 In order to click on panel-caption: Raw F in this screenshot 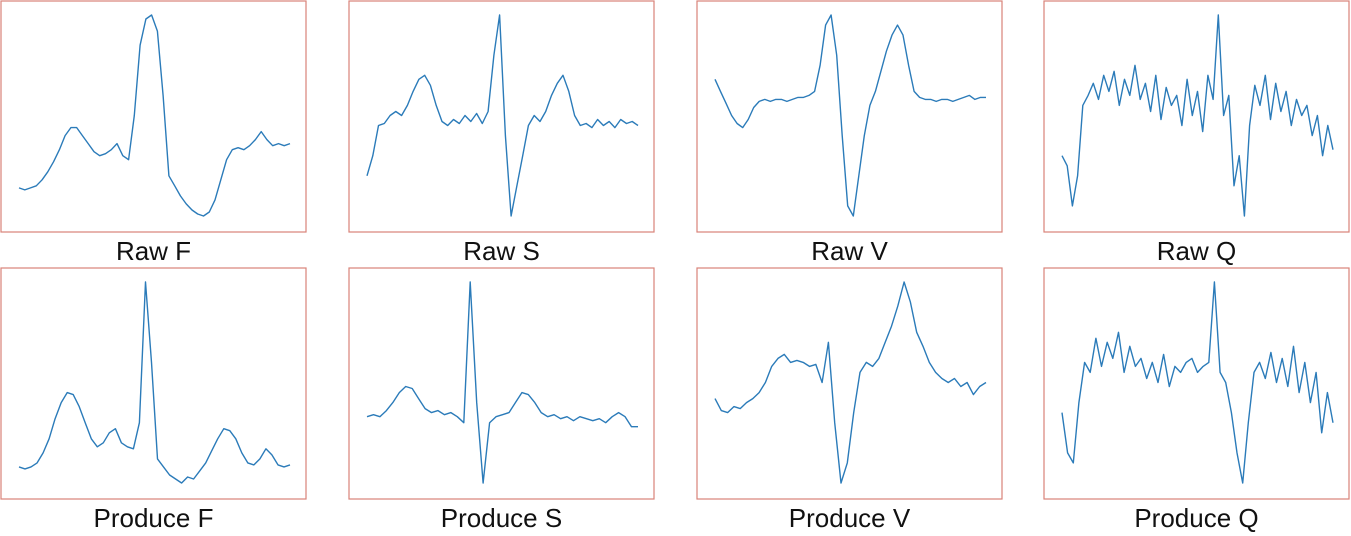, I will do `click(153, 251)`.